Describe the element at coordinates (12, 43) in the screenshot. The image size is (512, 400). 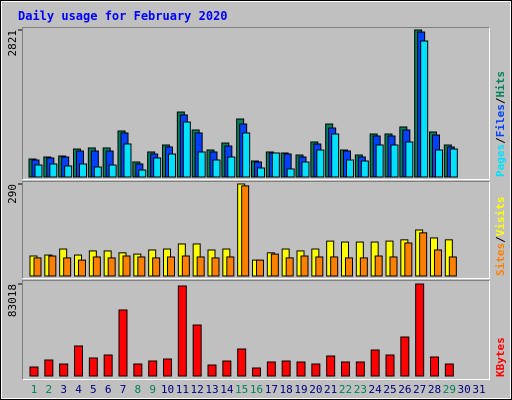
I see `y-tick-label: 2821` at that location.